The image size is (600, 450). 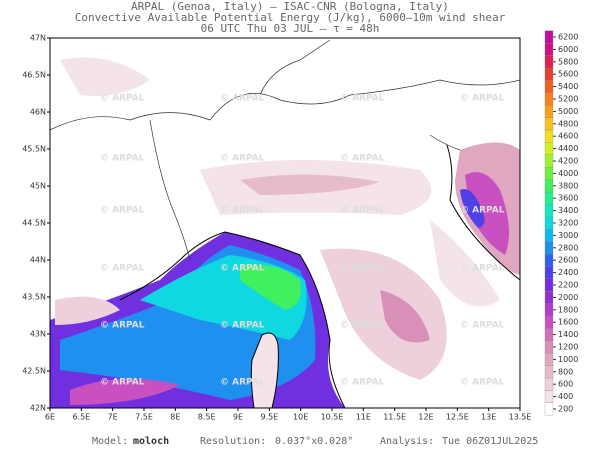 I want to click on colorbar-label: 3000, so click(x=568, y=235).